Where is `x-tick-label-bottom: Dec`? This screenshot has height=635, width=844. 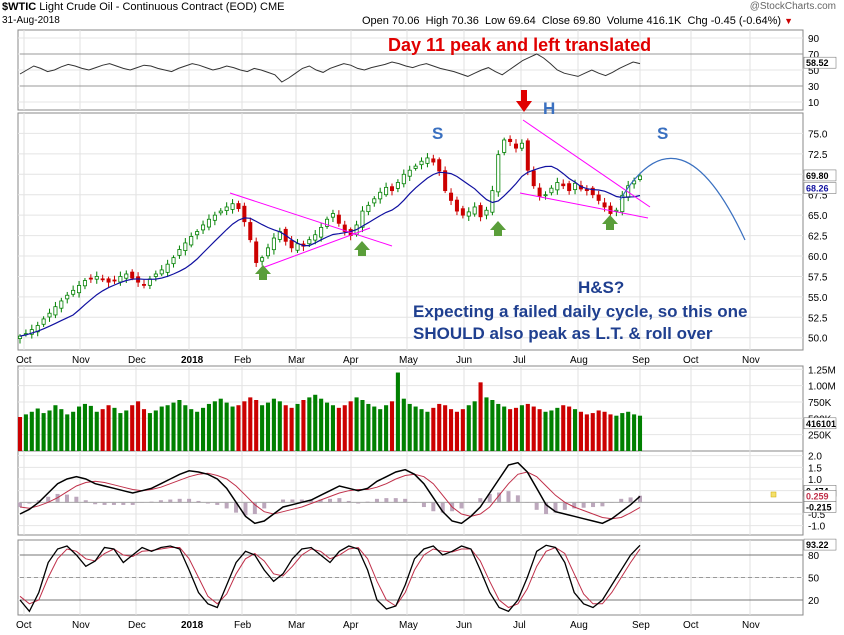 x-tick-label-bottom: Dec is located at coordinates (137, 625).